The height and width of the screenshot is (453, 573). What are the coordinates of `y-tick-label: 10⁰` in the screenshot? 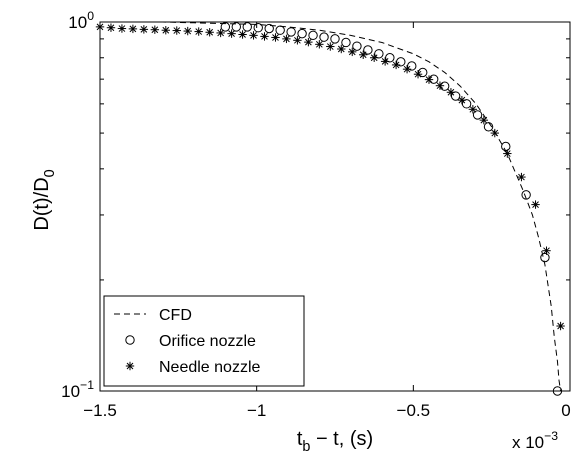 It's located at (81, 20).